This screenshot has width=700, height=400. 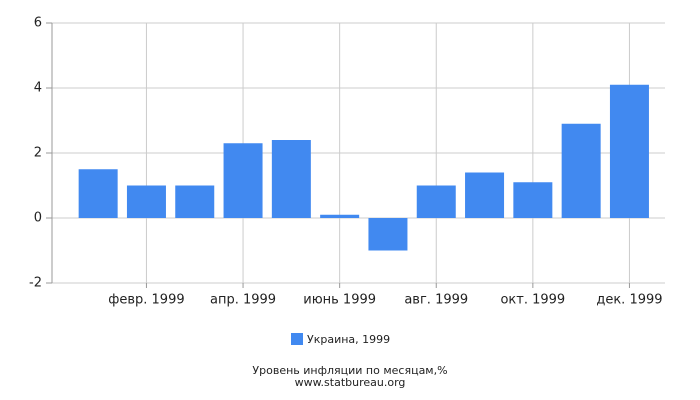 I want to click on source: www.statbureau.org, so click(x=350, y=382).